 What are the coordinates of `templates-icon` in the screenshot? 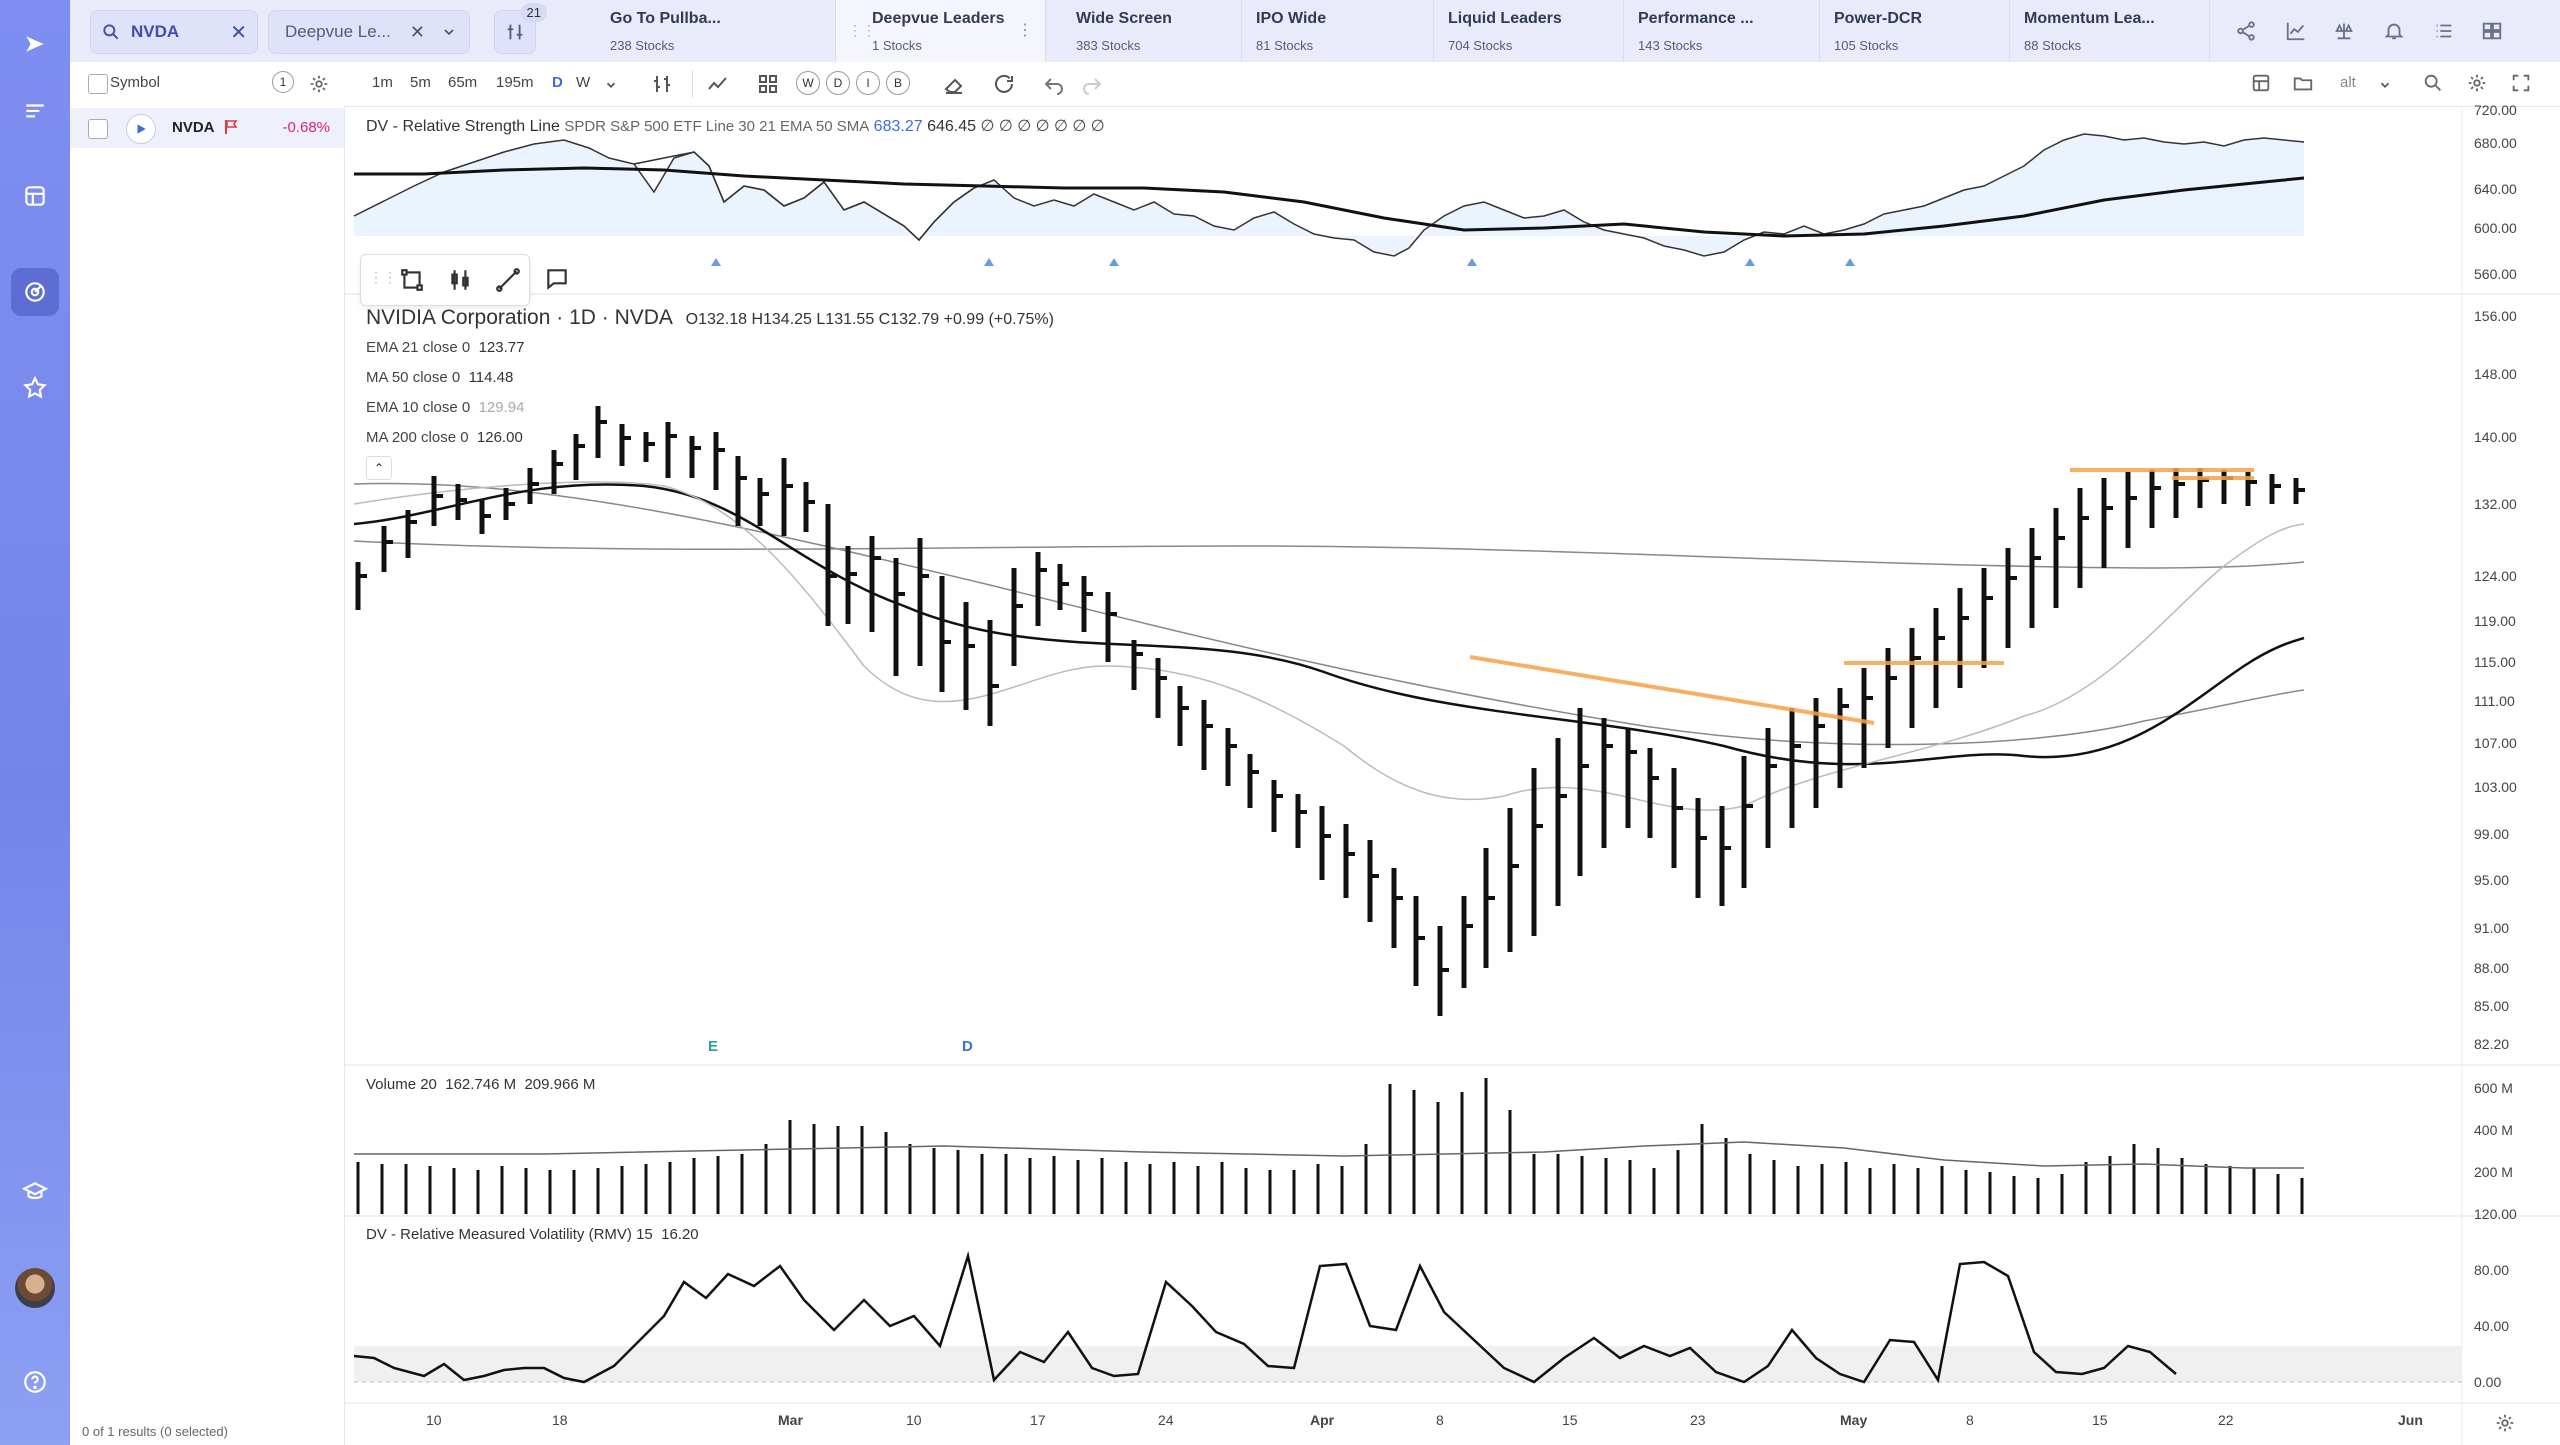 It's located at (768, 84).